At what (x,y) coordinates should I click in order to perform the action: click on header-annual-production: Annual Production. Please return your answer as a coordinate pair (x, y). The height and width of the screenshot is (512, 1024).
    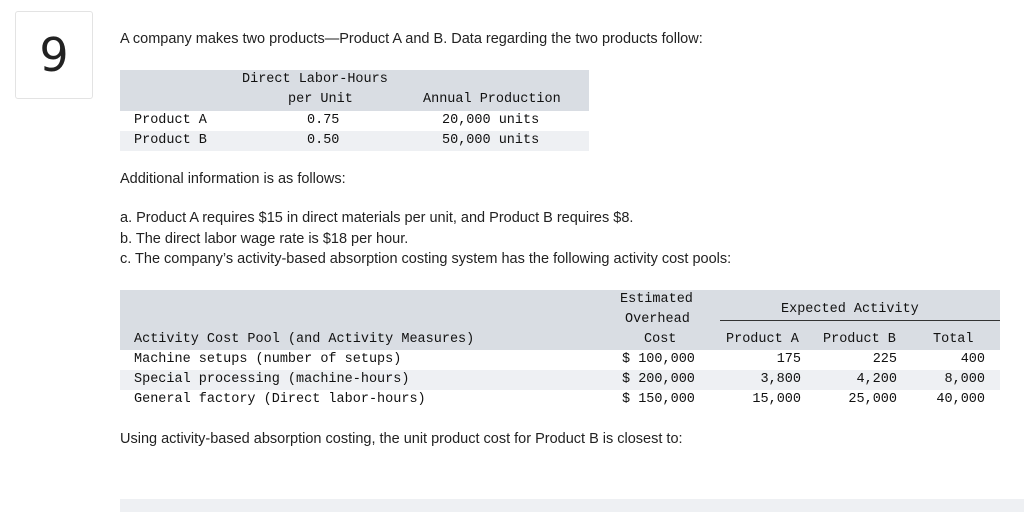
    Looking at the image, I should click on (492, 99).